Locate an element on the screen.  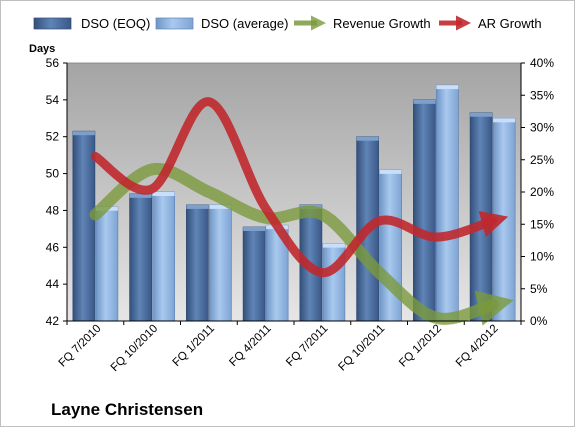
legend-item-ar-growth: AR Growth is located at coordinates (490, 23).